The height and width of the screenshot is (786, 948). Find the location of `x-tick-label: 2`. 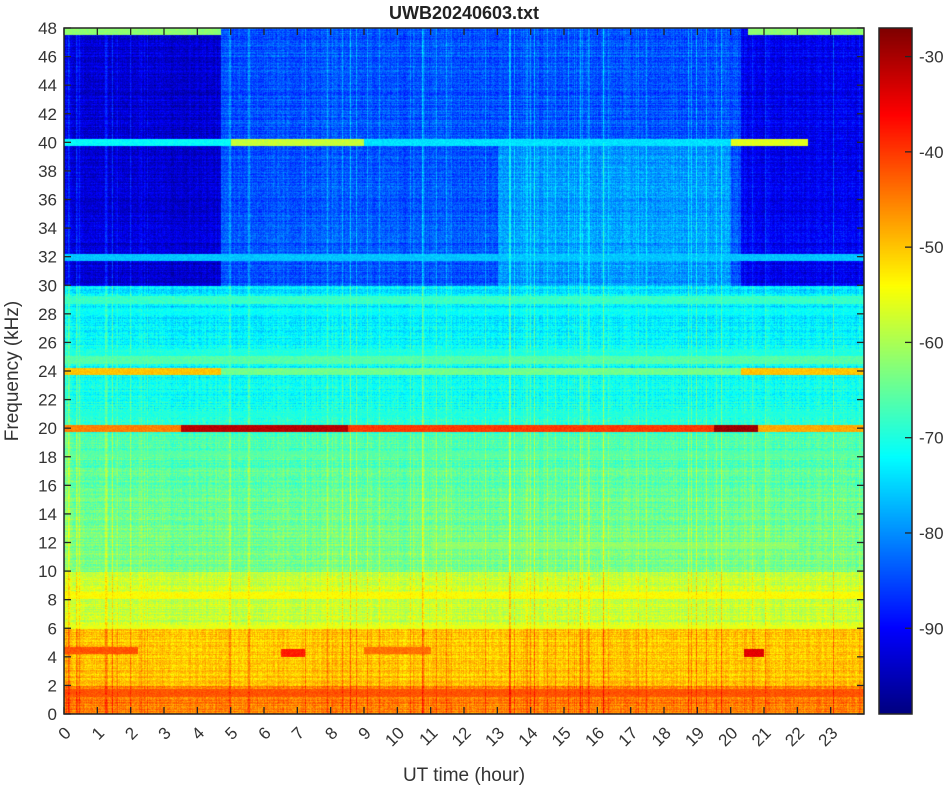

x-tick-label: 2 is located at coordinates (131, 733).